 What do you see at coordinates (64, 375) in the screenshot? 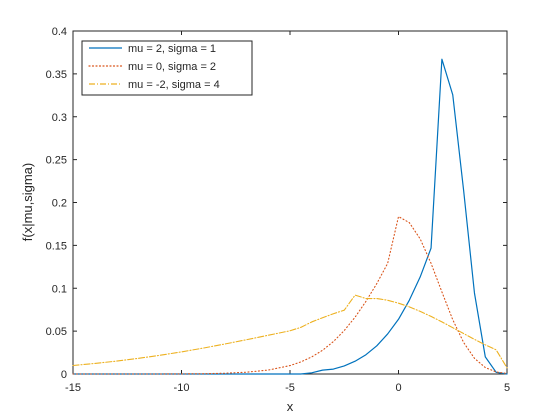
I see `y-tick-label-0: 0` at bounding box center [64, 375].